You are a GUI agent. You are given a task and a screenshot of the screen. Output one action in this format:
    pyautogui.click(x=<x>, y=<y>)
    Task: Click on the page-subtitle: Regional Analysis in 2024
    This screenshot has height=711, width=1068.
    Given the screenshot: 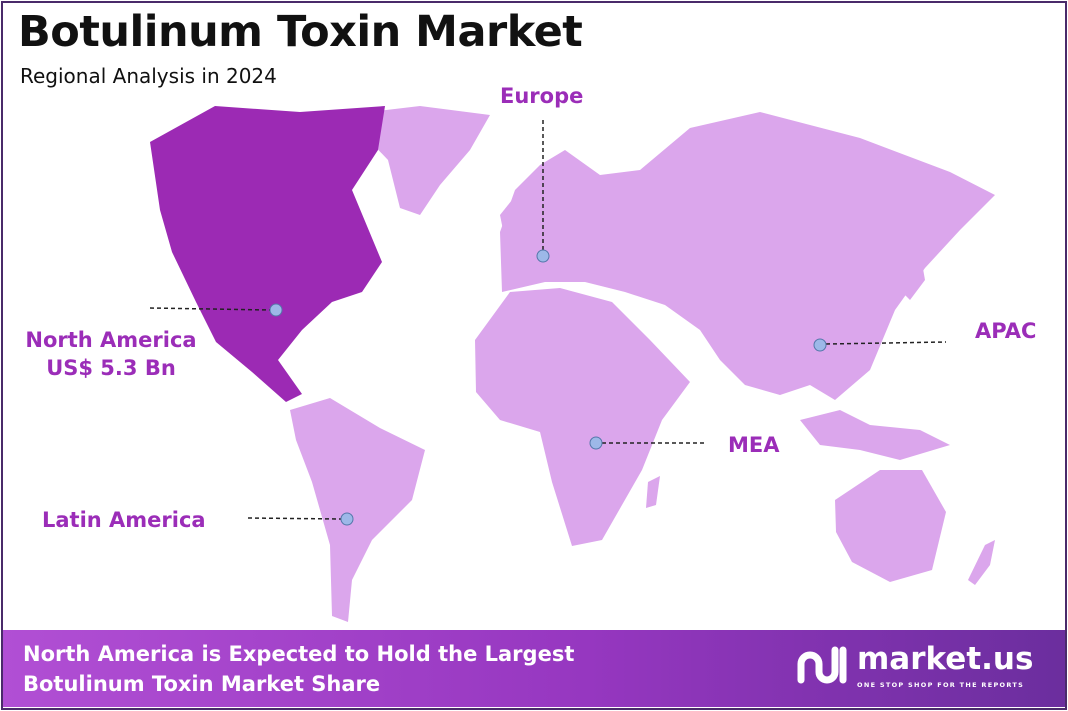 What is the action you would take?
    pyautogui.click(x=148, y=76)
    